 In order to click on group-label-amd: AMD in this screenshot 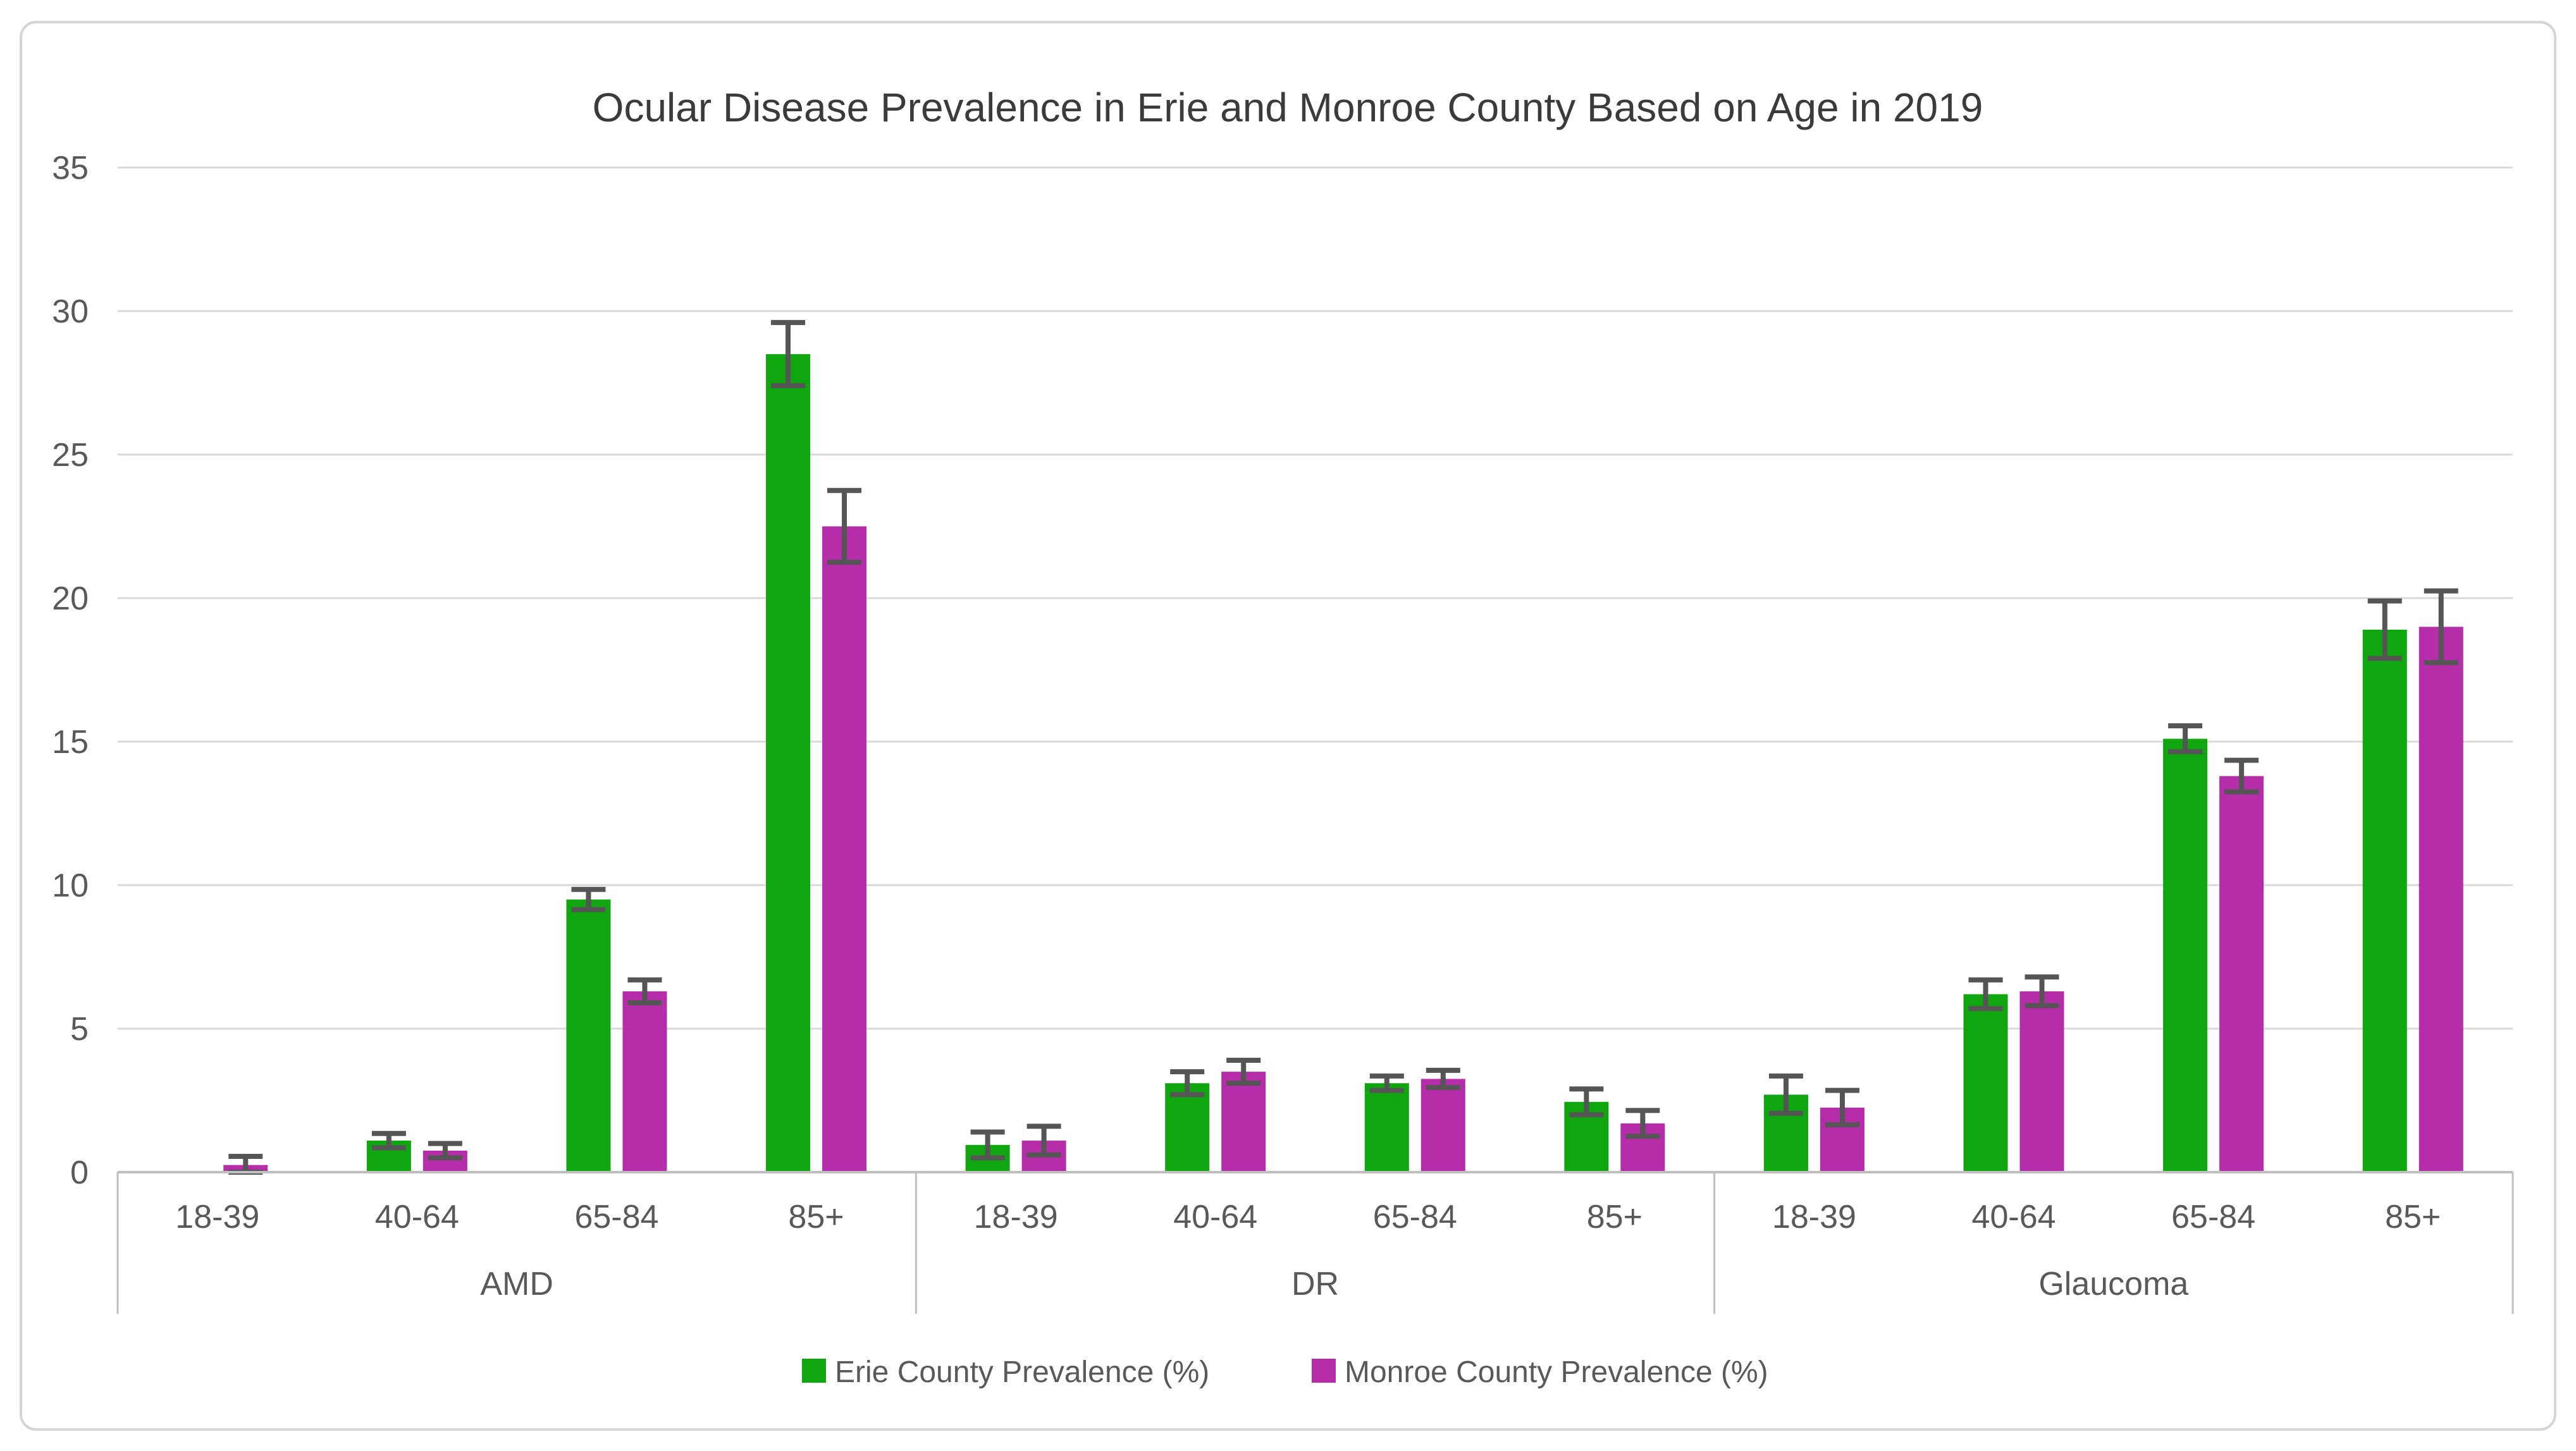, I will do `click(516, 1284)`.